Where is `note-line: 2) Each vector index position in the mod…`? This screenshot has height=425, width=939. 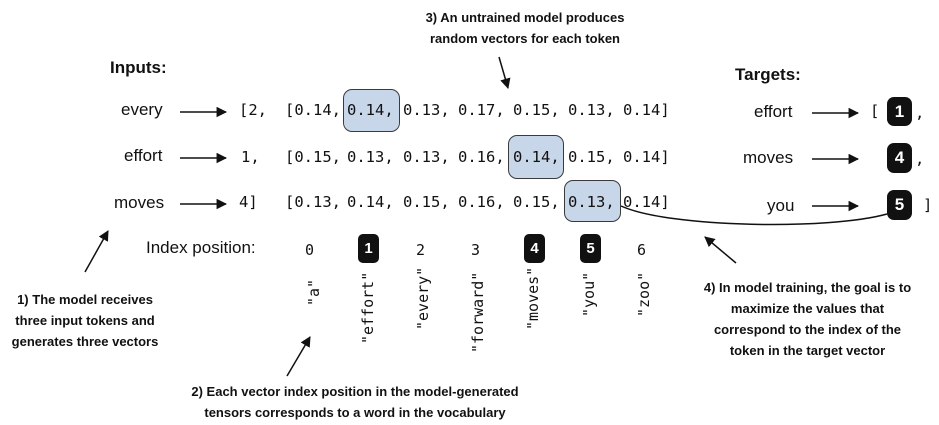 note-line: 2) Each vector index position in the mod… is located at coordinates (355, 391).